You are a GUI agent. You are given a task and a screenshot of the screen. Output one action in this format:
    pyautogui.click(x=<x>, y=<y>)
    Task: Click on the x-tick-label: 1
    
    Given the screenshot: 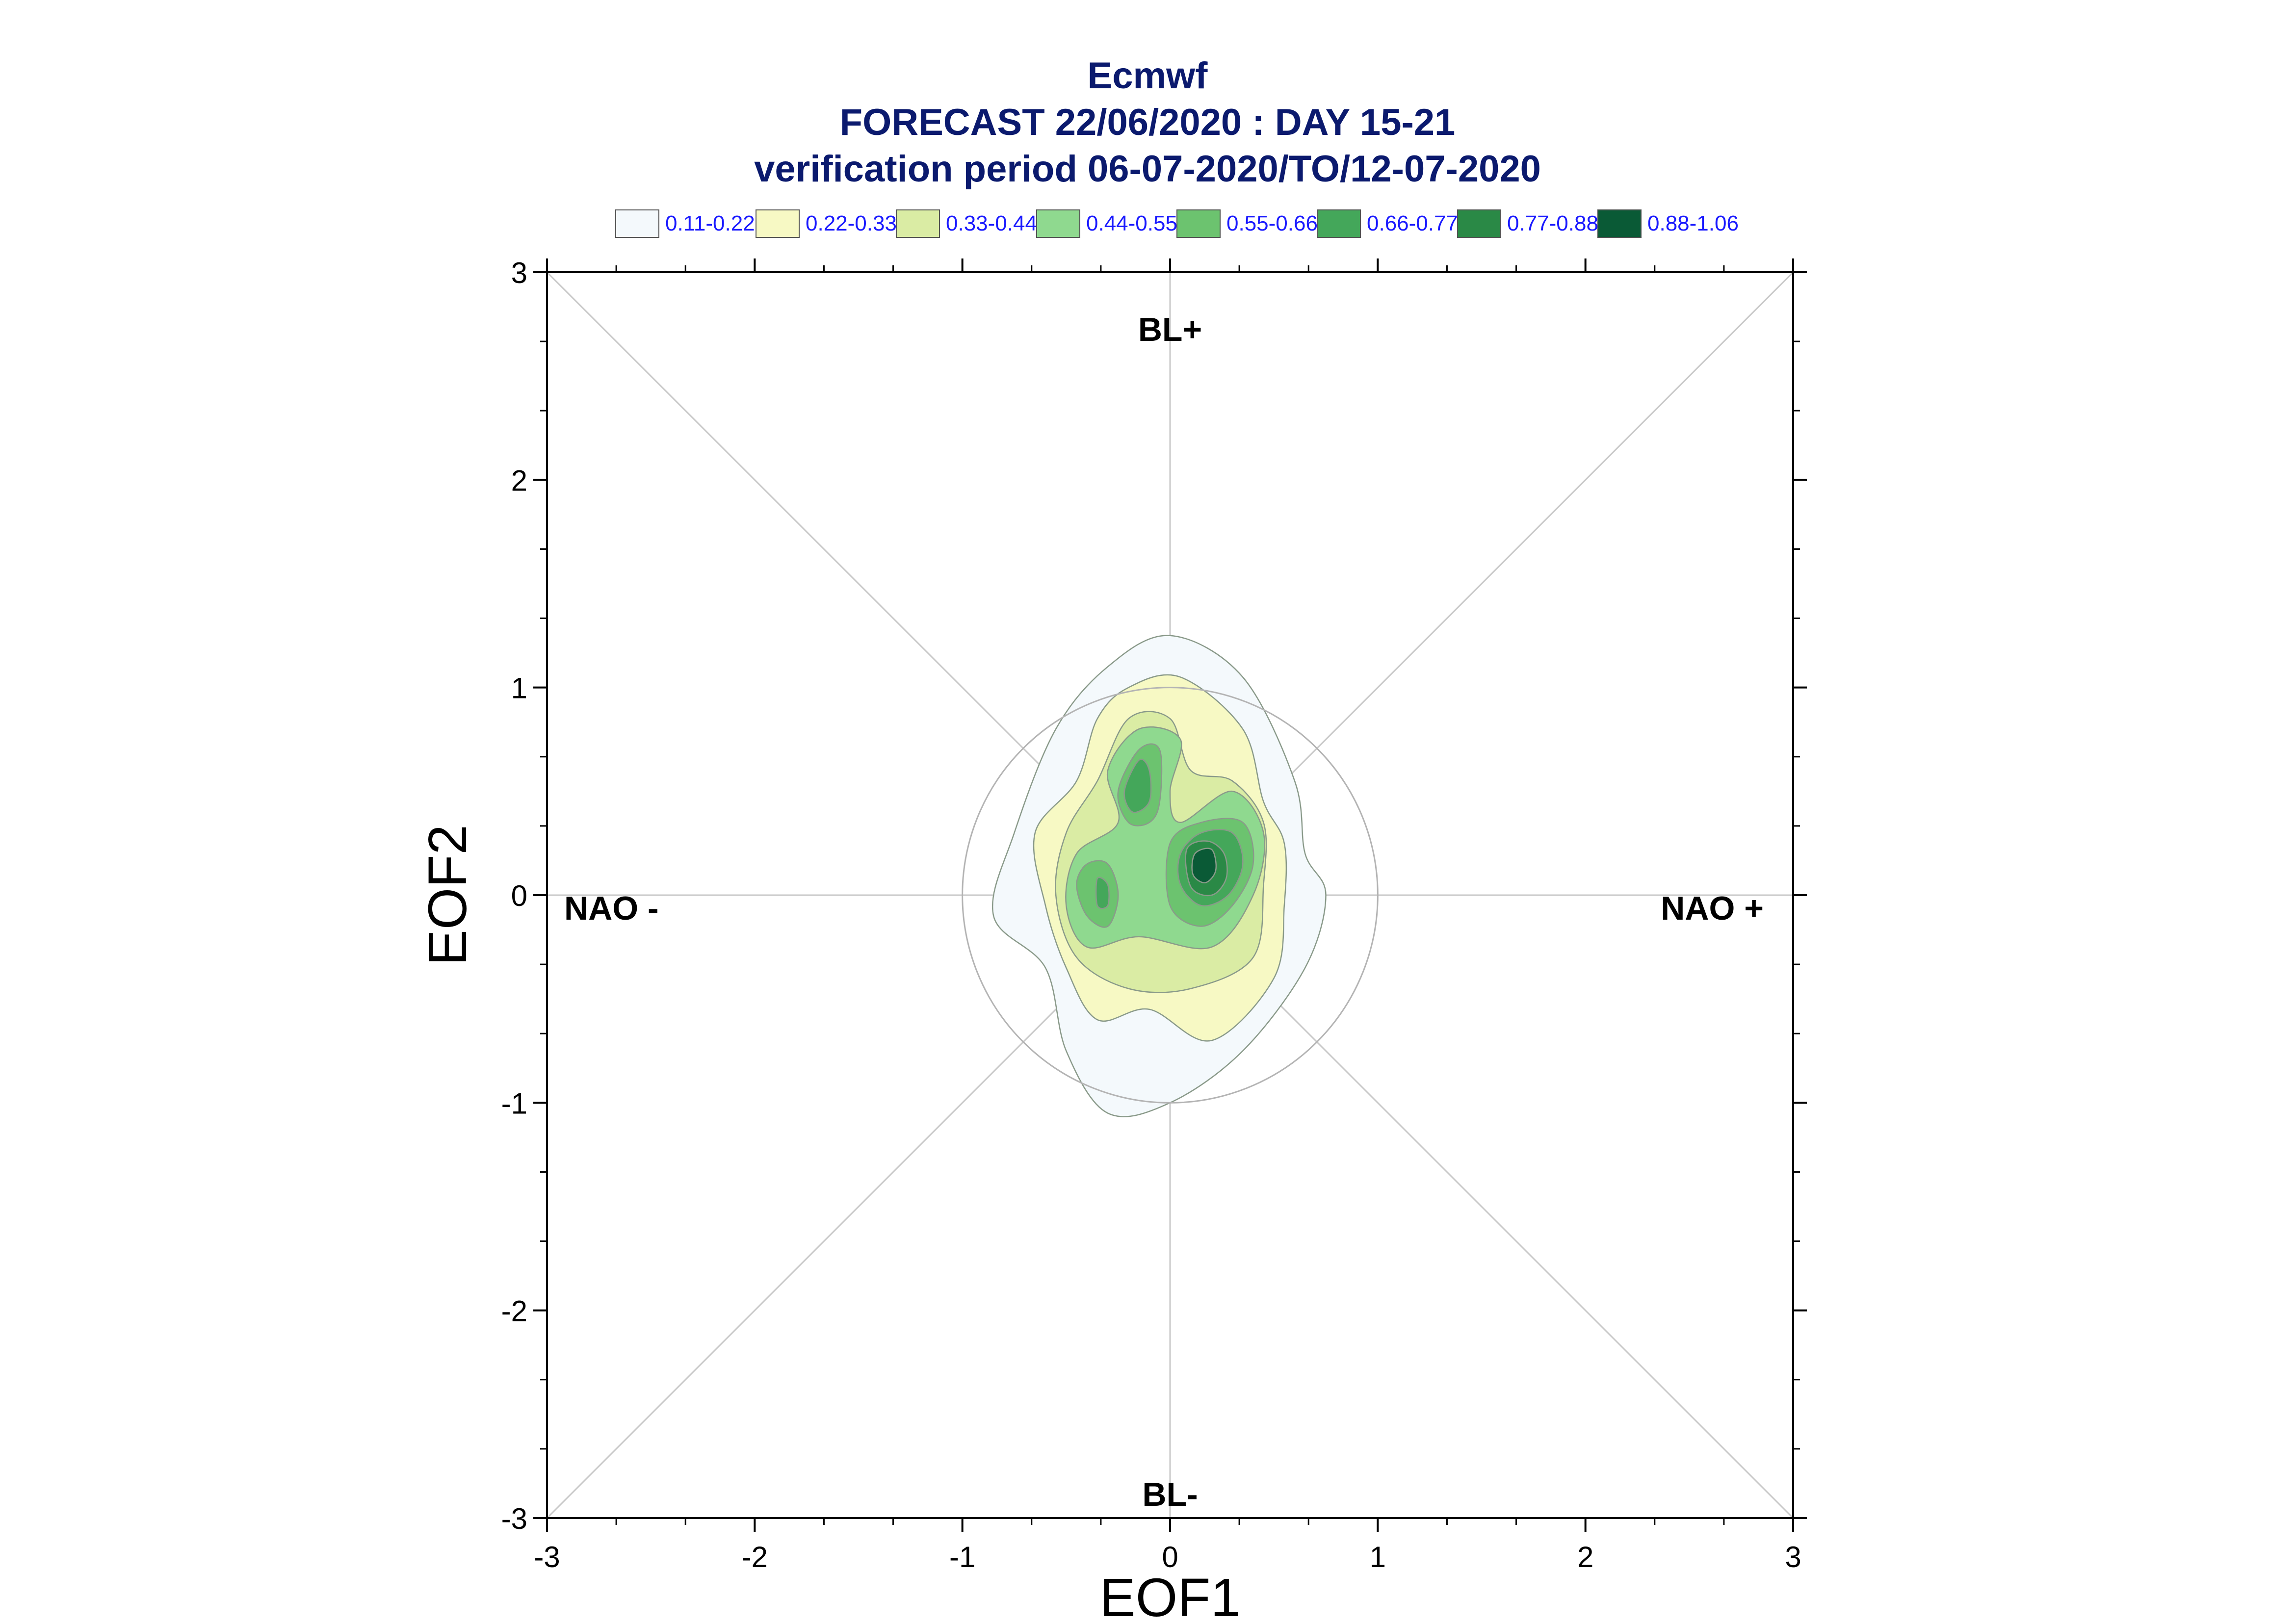 What is the action you would take?
    pyautogui.click(x=1378, y=1557)
    